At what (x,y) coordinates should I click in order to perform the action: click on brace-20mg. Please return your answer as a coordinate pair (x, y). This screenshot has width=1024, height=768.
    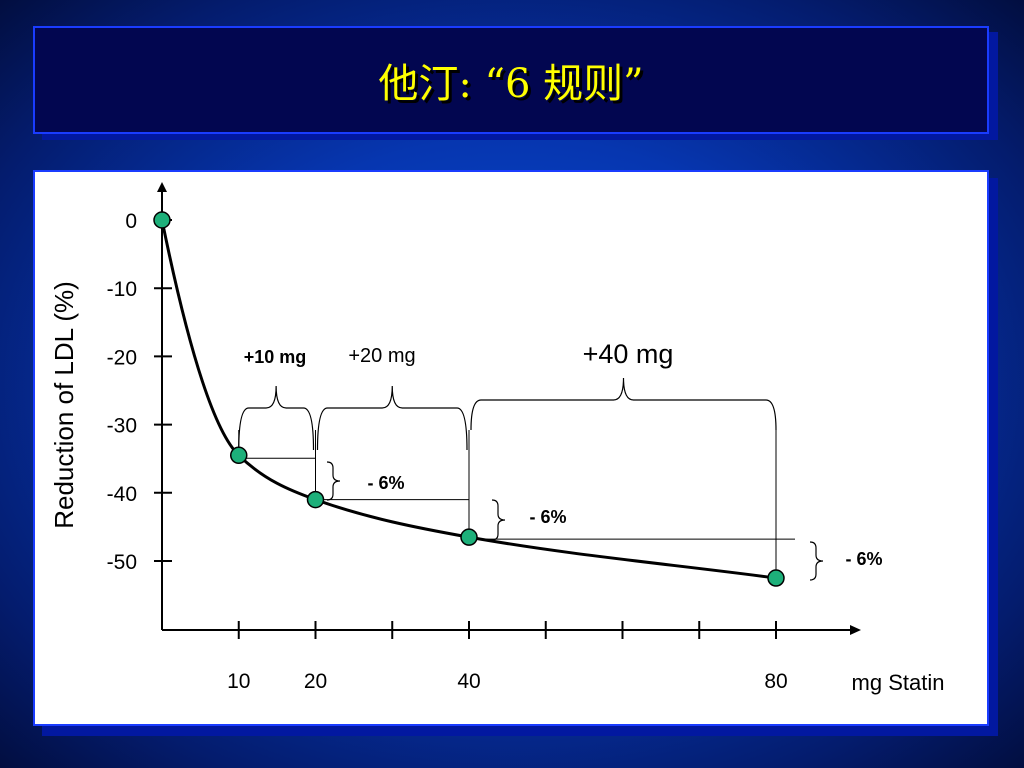
    Looking at the image, I should click on (392, 418).